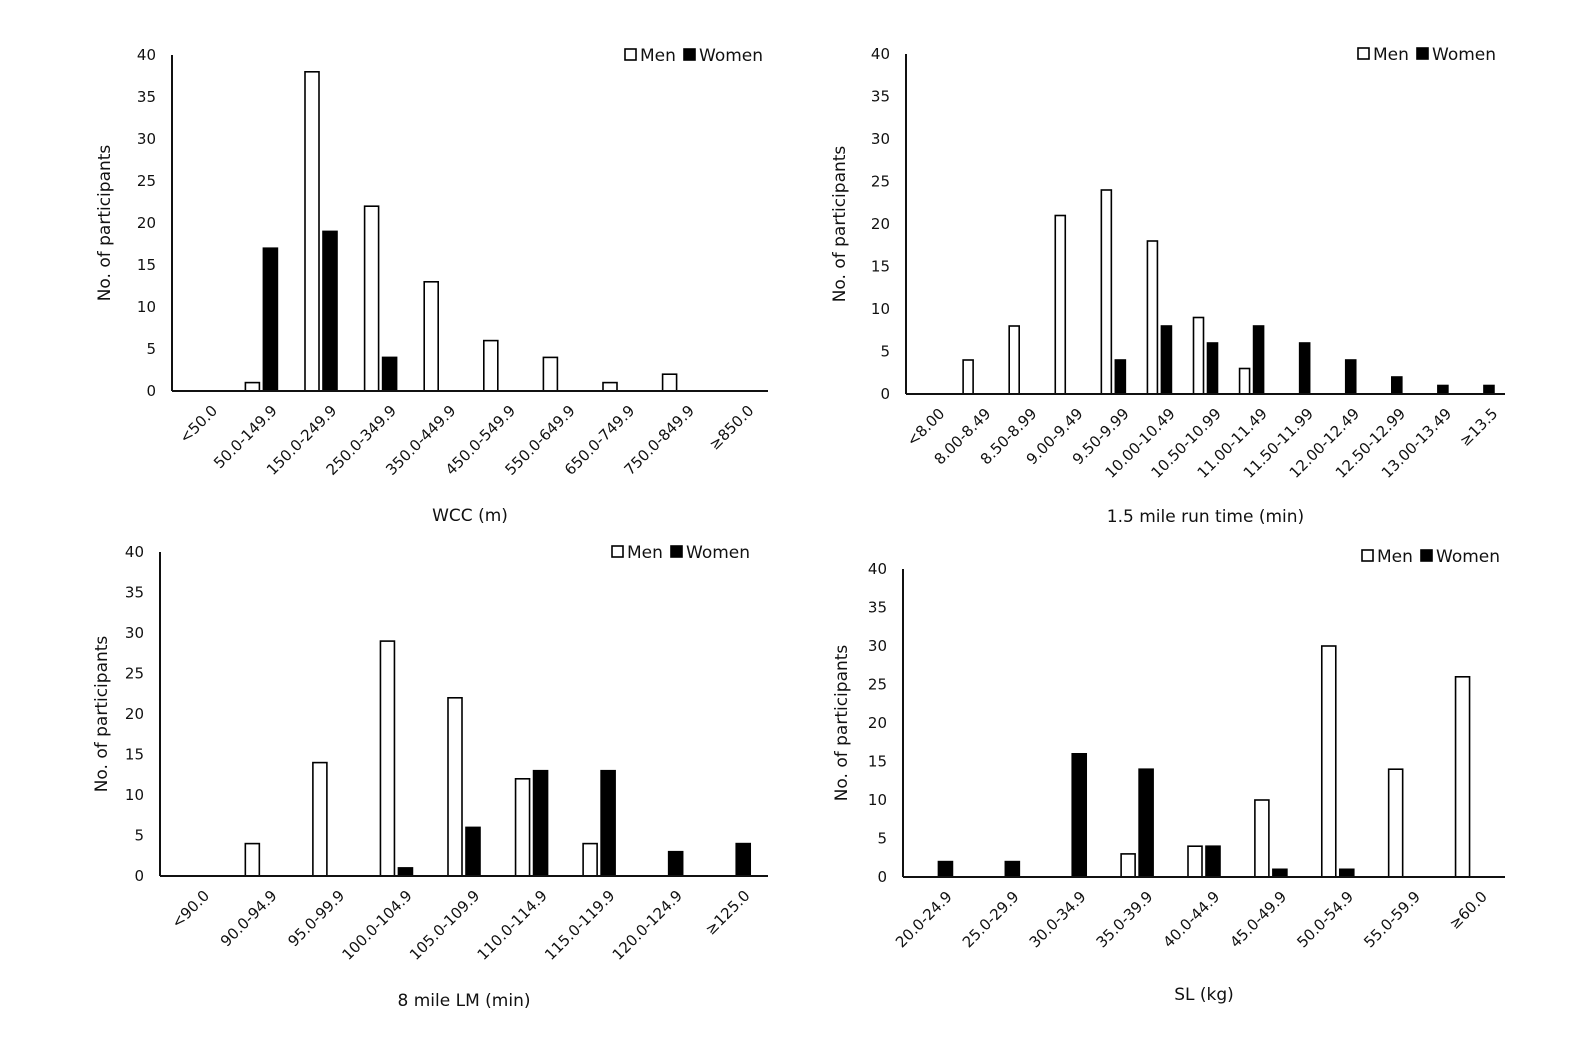 The height and width of the screenshot is (1040, 1594). Describe the element at coordinates (316, 919) in the screenshot. I see `x-tick-label: 95.0-99.9` at that location.